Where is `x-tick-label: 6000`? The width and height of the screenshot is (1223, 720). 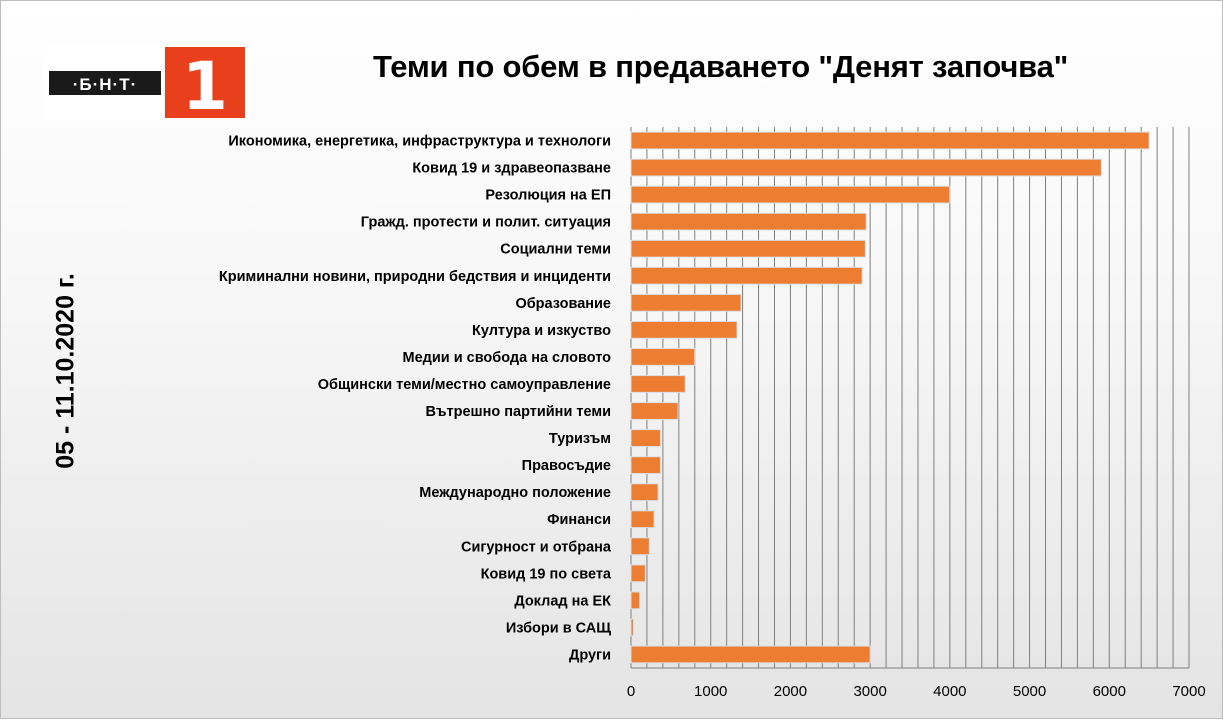
x-tick-label: 6000 is located at coordinates (1109, 691).